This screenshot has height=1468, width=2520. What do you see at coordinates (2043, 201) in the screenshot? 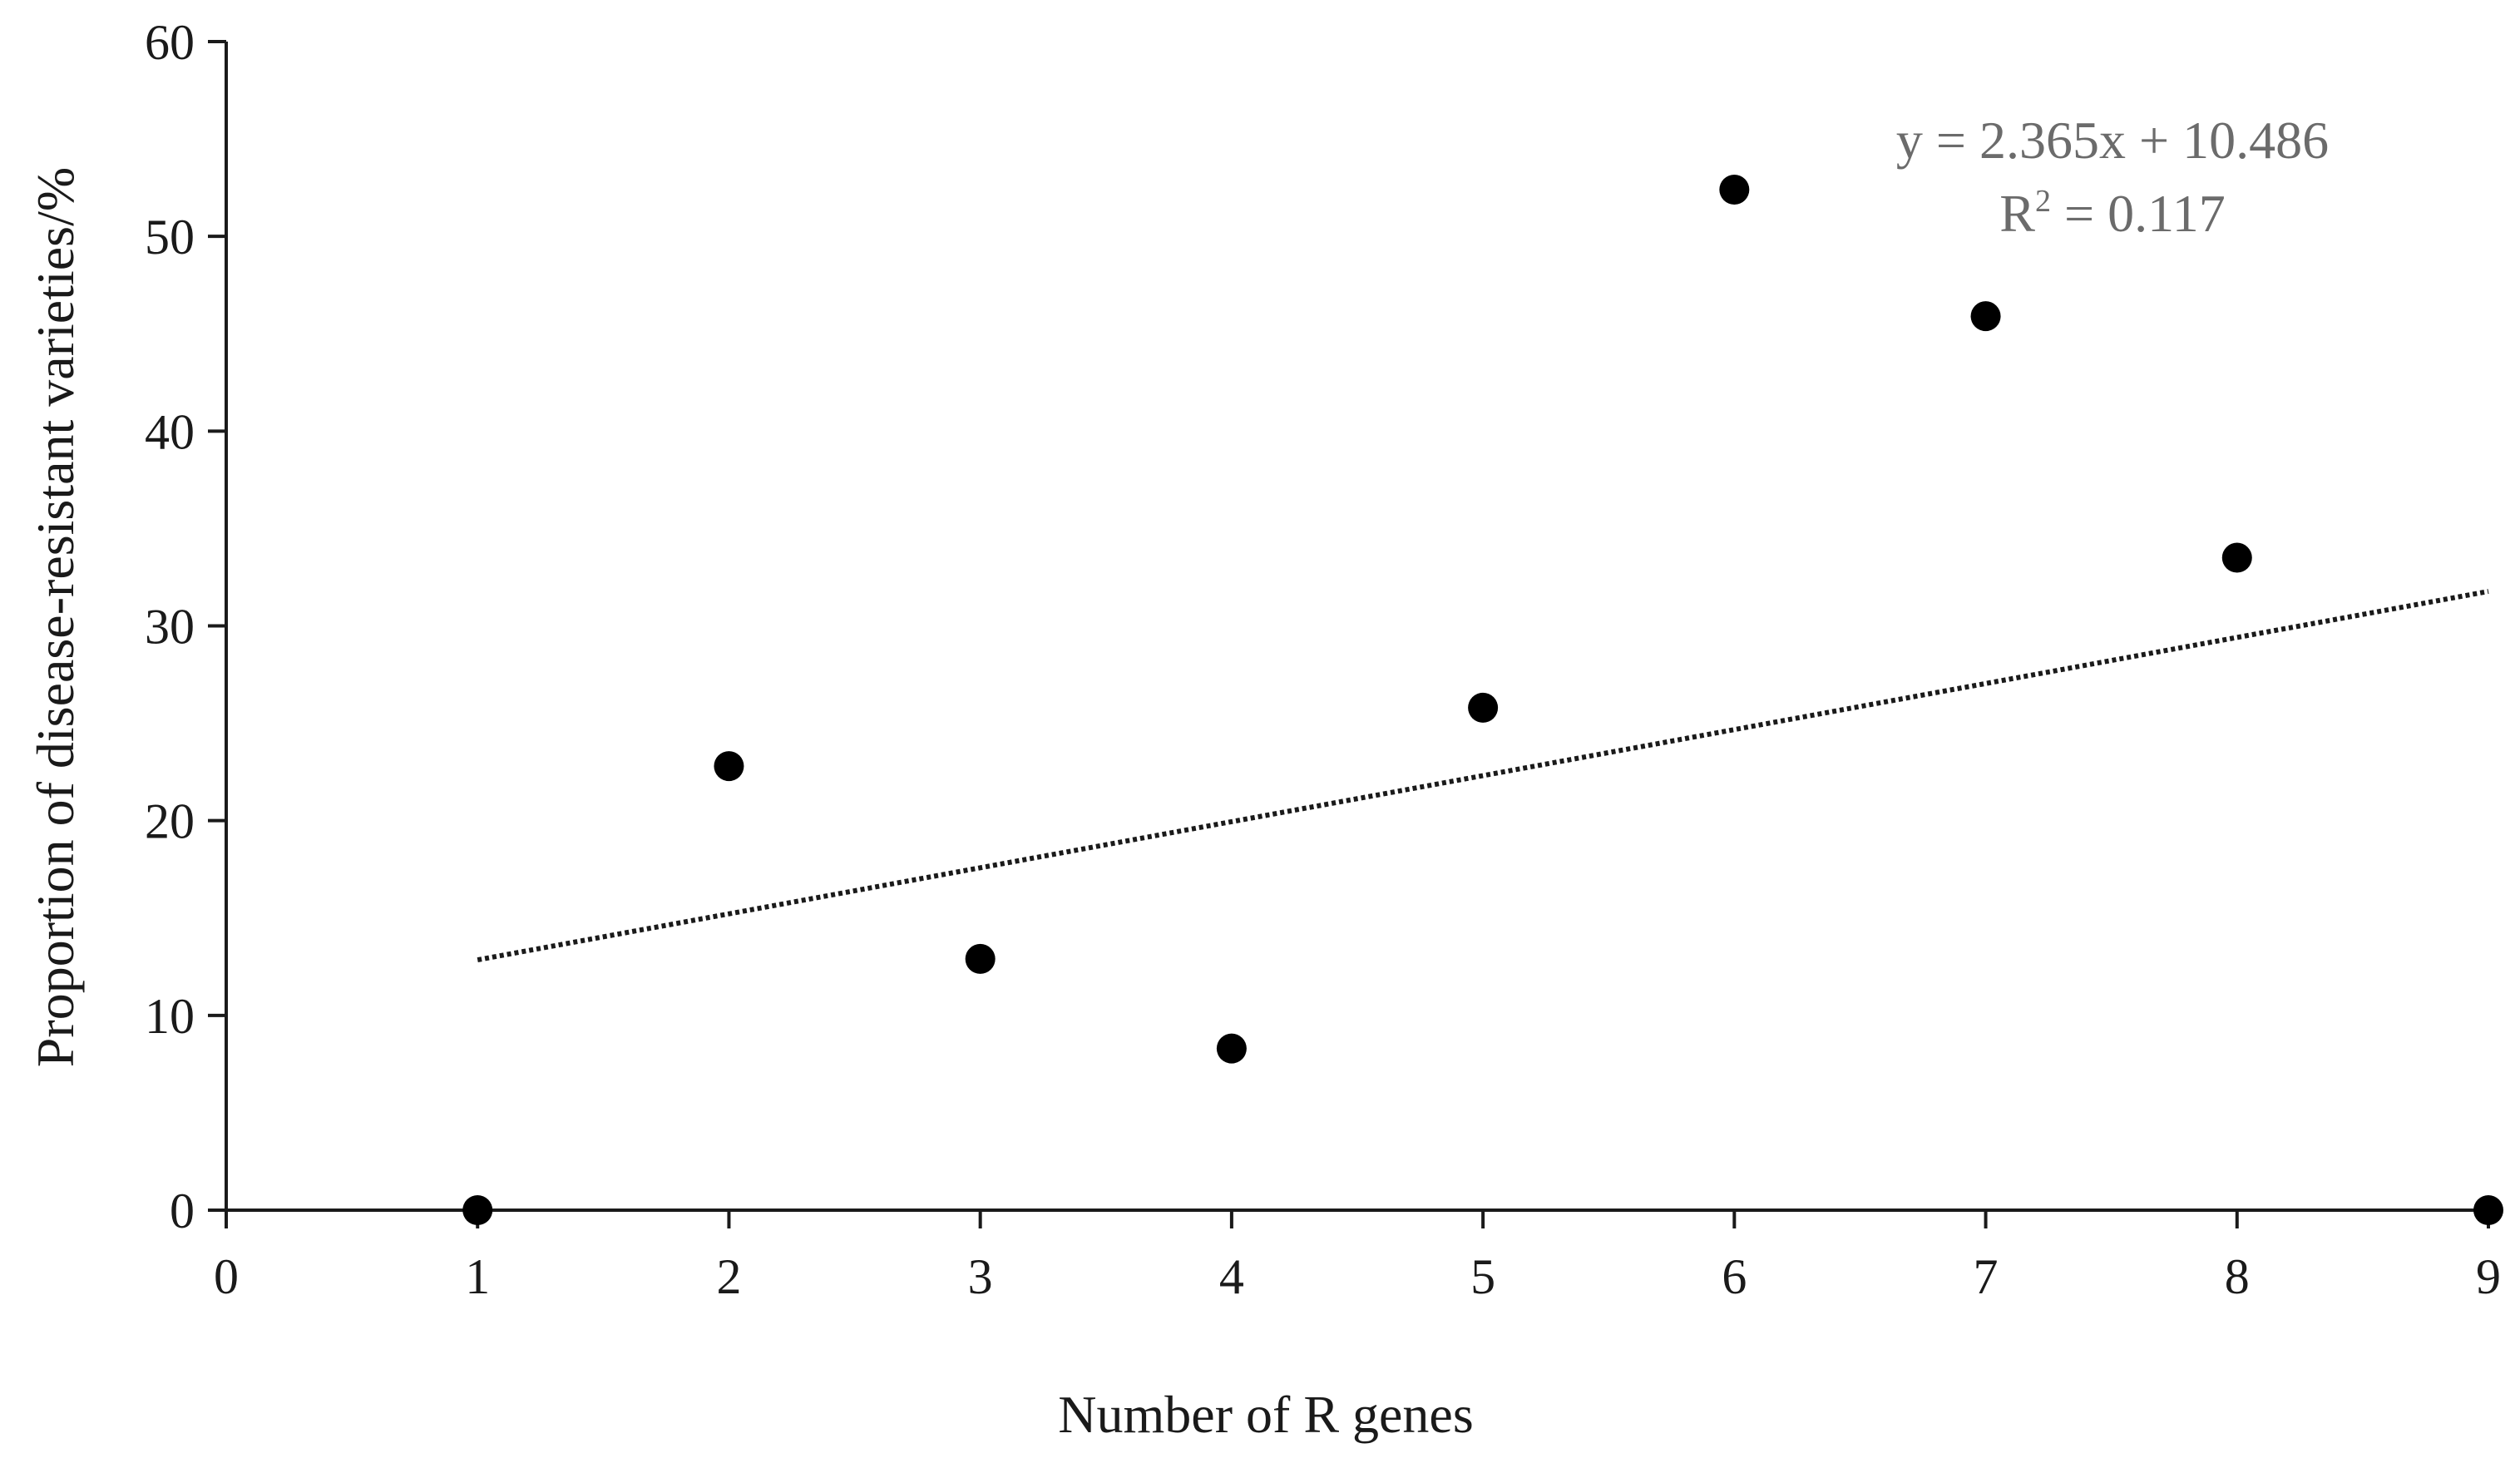
I see `r-squared-superscript: 2` at bounding box center [2043, 201].